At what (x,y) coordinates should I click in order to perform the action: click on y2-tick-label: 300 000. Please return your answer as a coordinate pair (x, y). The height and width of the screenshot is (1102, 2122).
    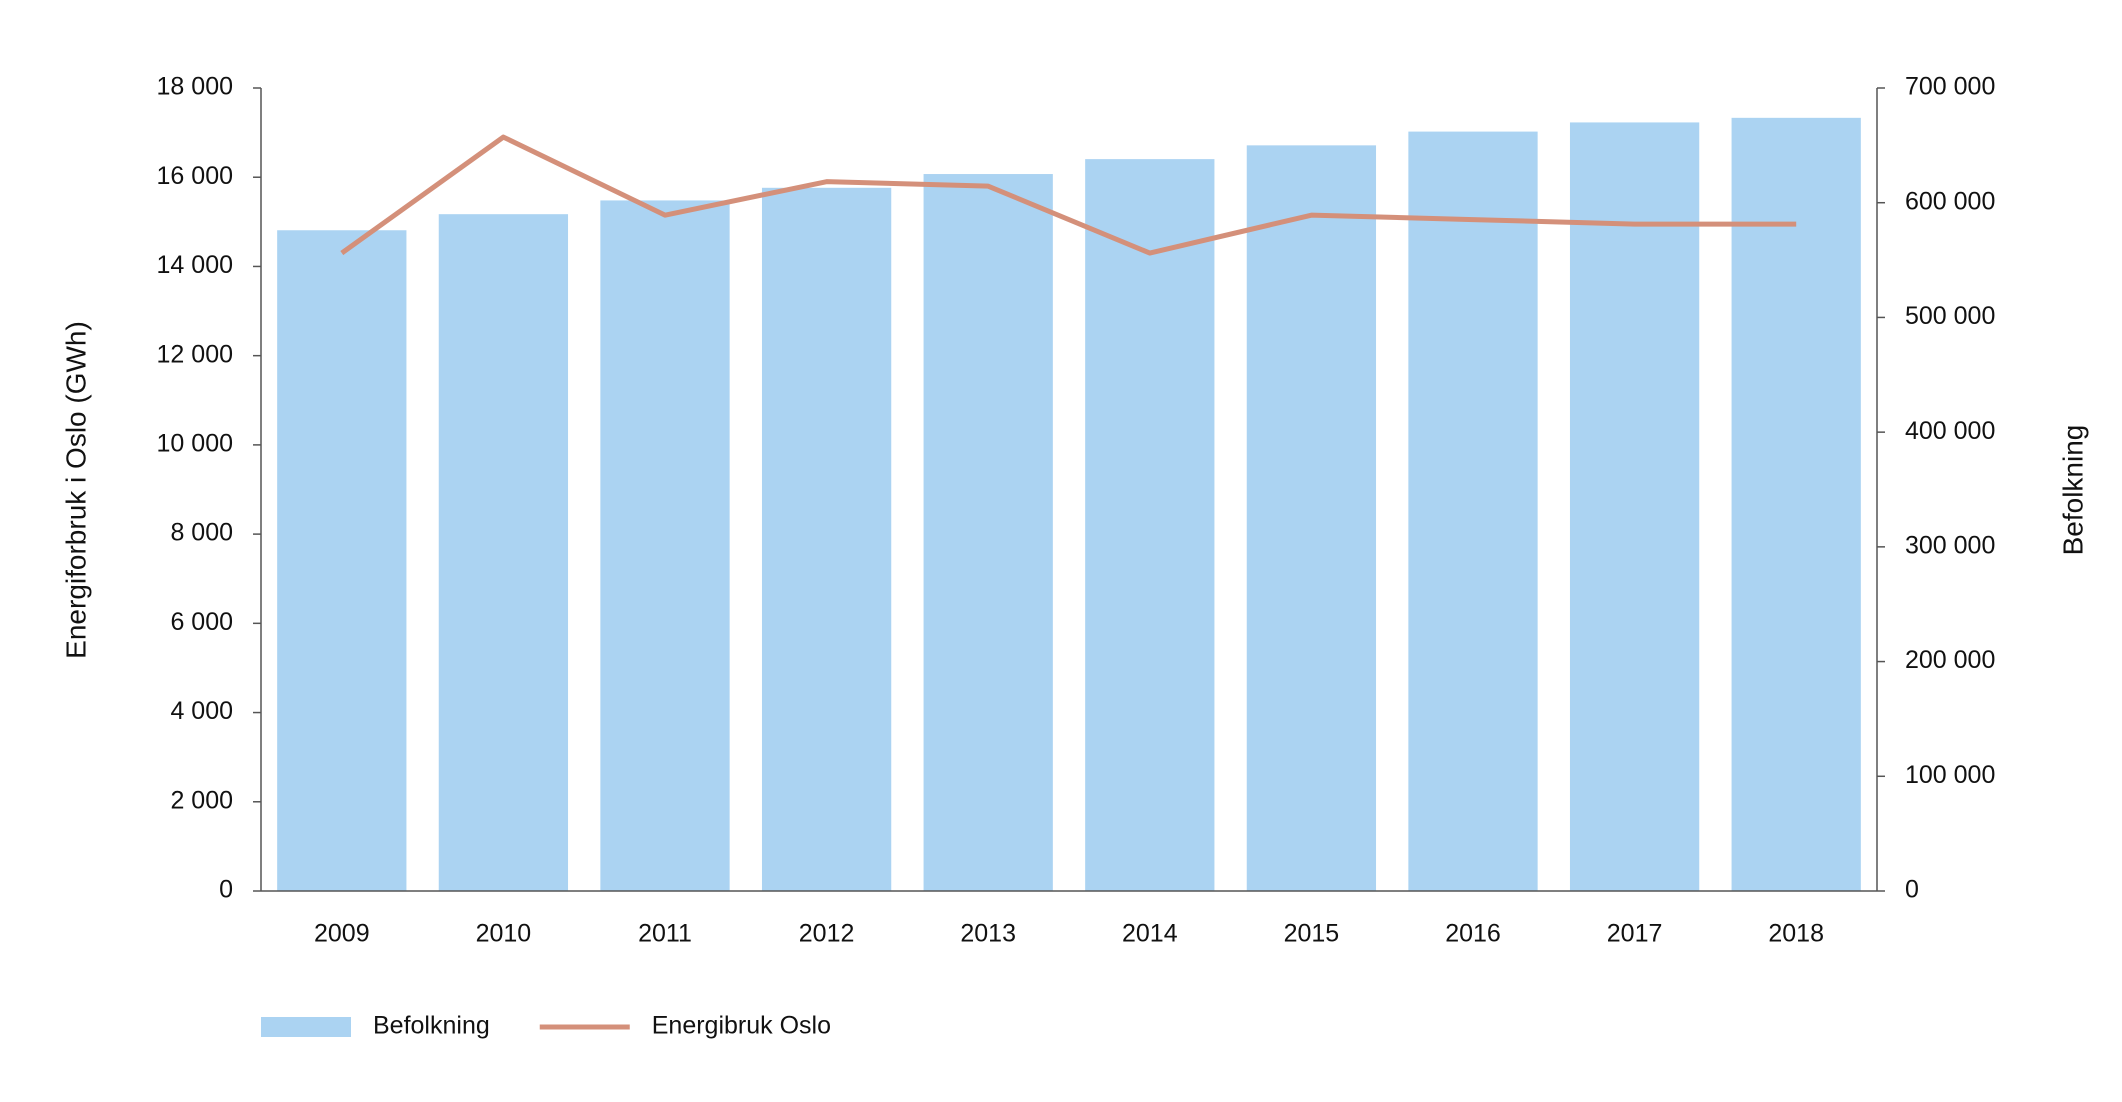
    Looking at the image, I should click on (1950, 545).